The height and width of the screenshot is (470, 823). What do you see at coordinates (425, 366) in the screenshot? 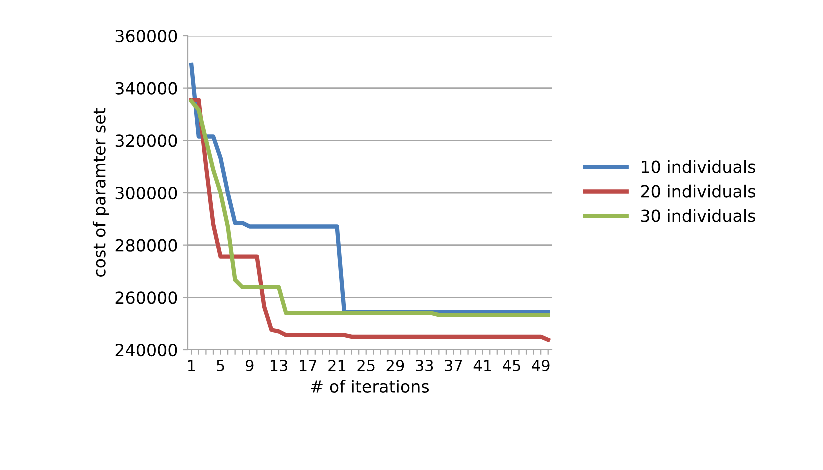
I see `x-tick-label: 33` at bounding box center [425, 366].